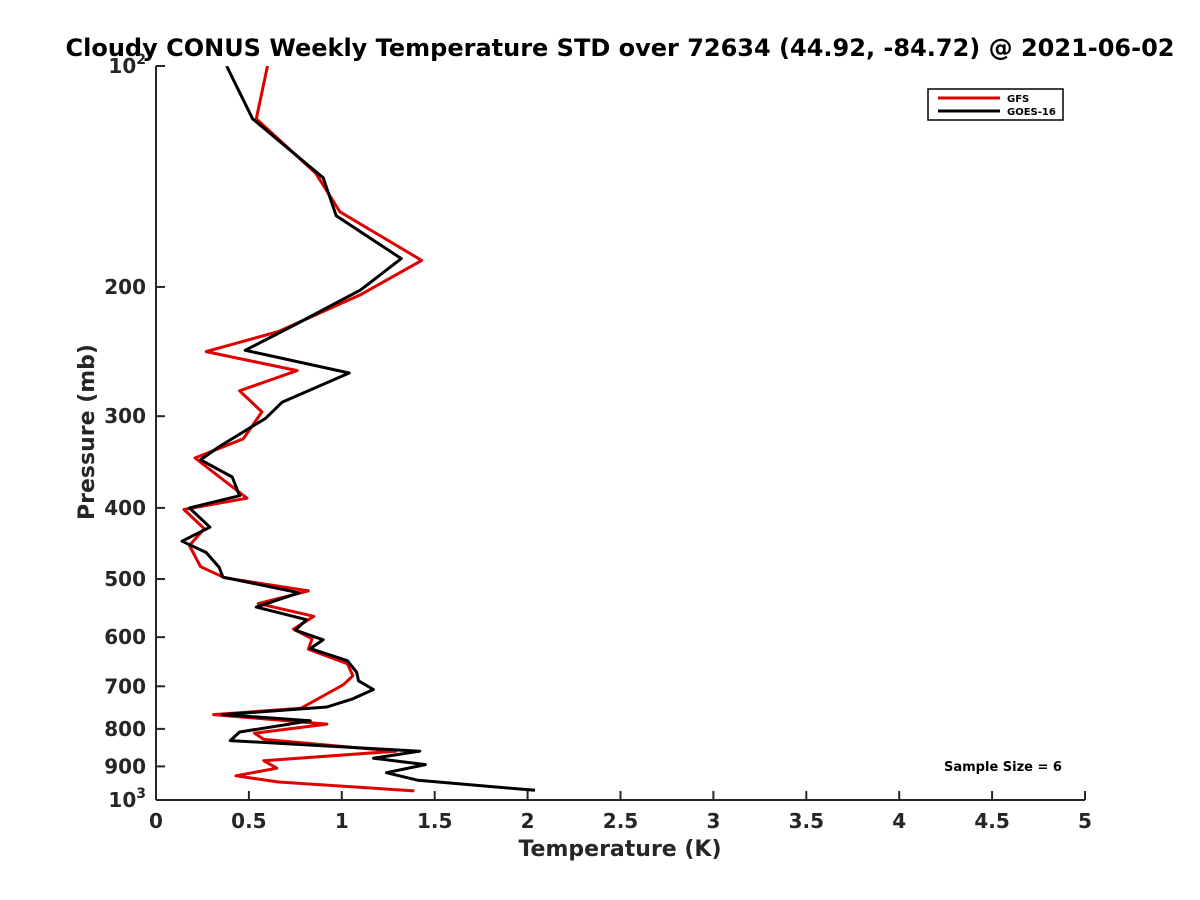  What do you see at coordinates (125, 508) in the screenshot?
I see `y-tick-label: 400` at bounding box center [125, 508].